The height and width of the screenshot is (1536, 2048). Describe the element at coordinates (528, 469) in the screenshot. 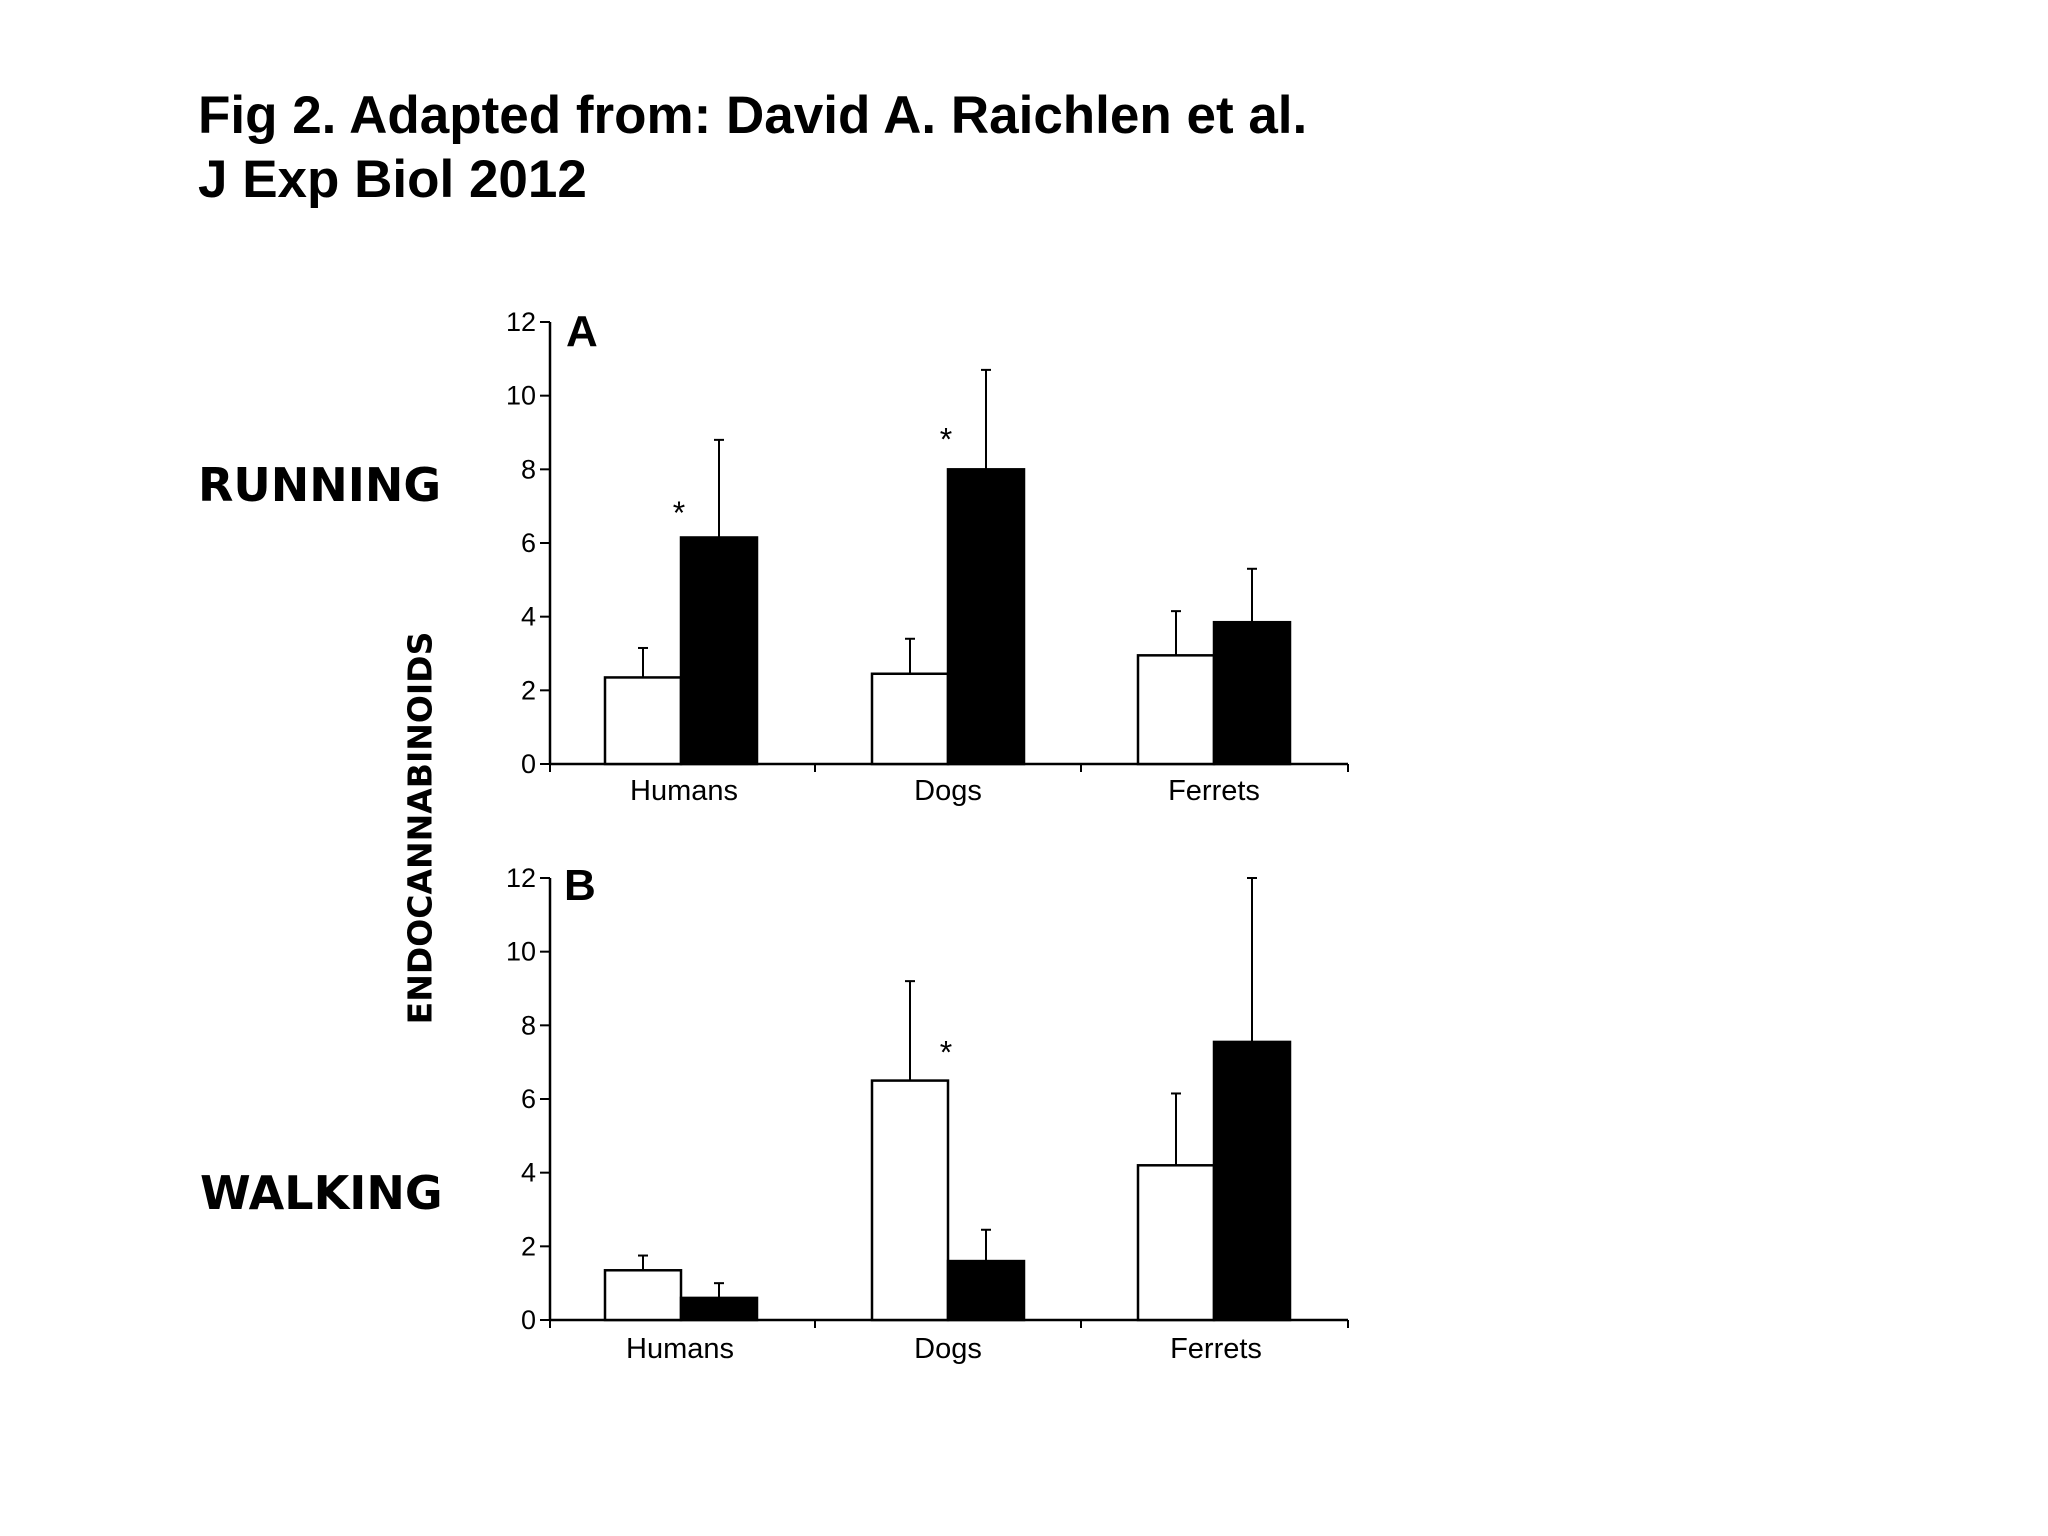

I see `panel-a-y-tick-label: 8` at that location.